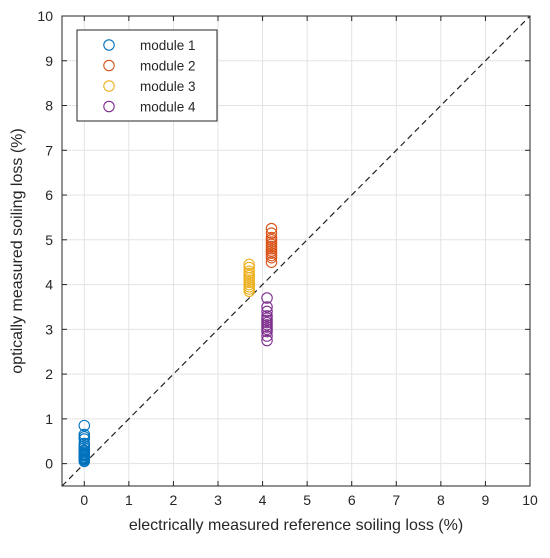 The width and height of the screenshot is (550, 558). Describe the element at coordinates (17, 250) in the screenshot. I see `y-axis-label: optically measured soiling loss (%)` at that location.